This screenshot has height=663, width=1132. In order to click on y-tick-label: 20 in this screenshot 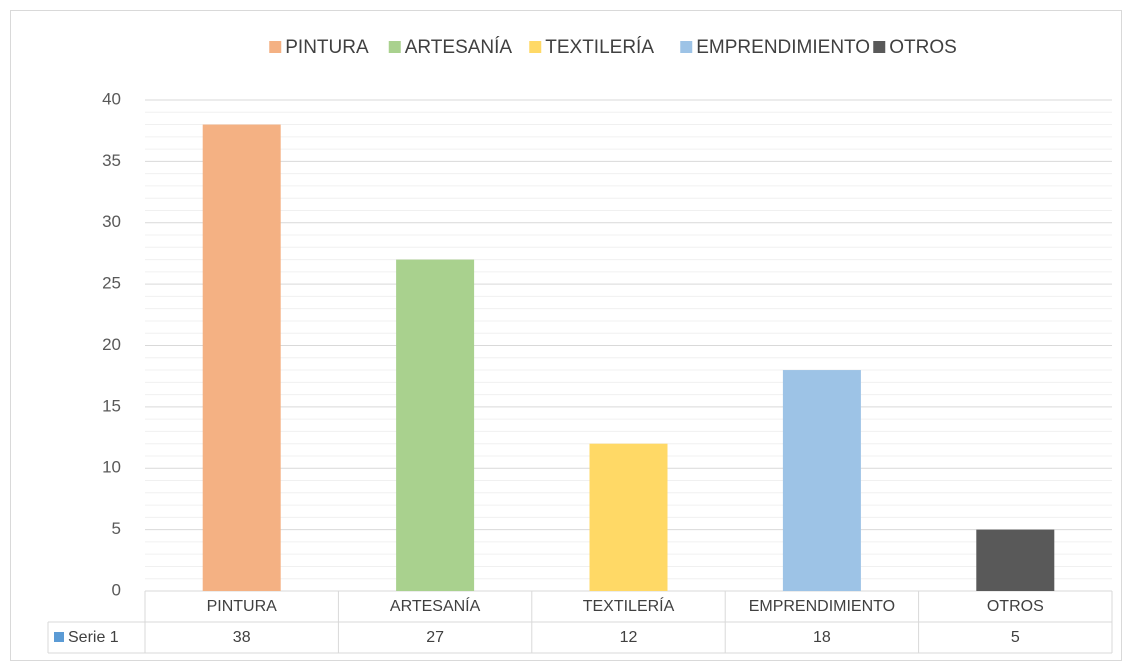, I will do `click(111, 344)`.